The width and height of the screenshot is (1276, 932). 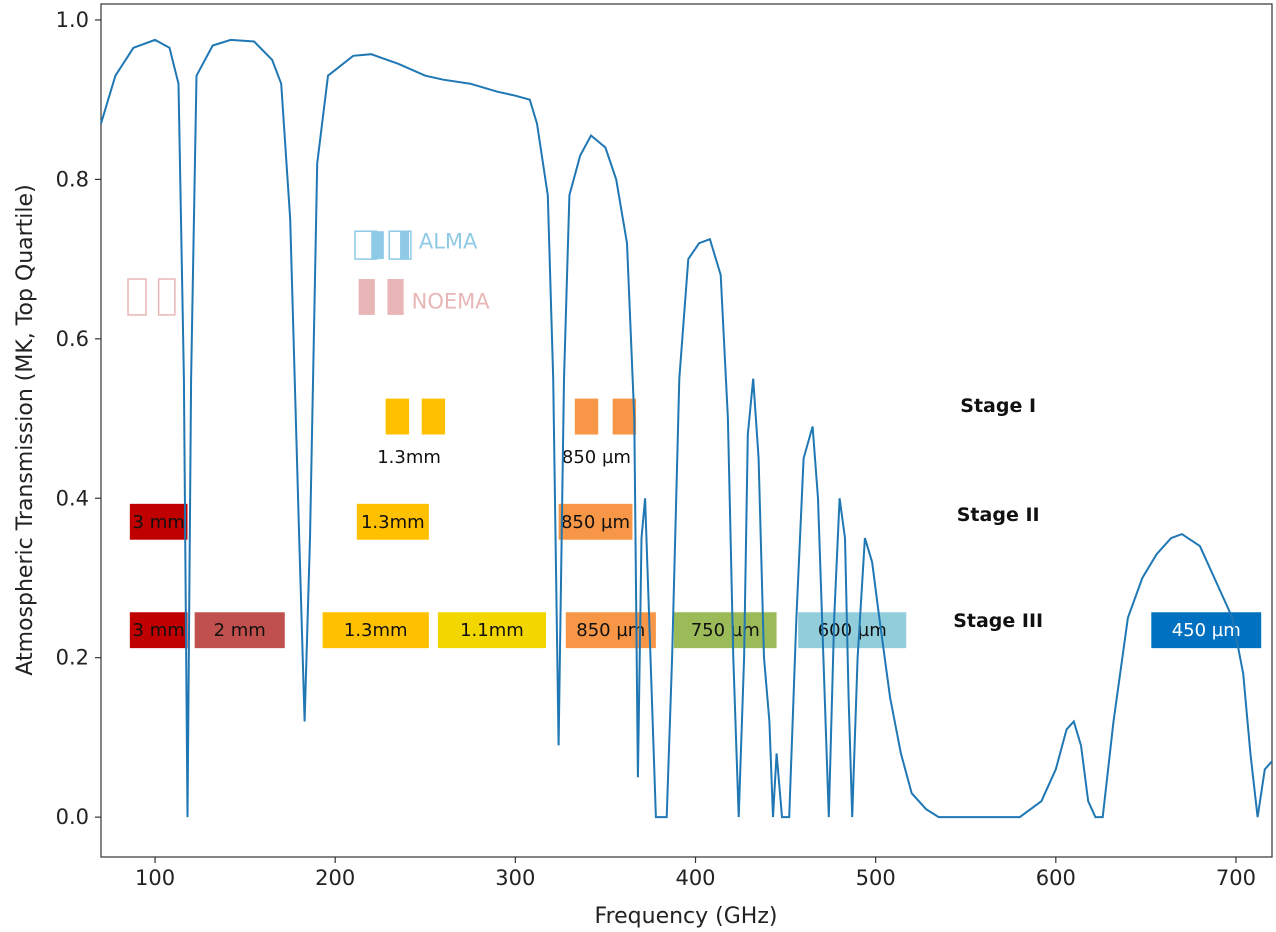 What do you see at coordinates (876, 878) in the screenshot?
I see `x-tick-label: 500` at bounding box center [876, 878].